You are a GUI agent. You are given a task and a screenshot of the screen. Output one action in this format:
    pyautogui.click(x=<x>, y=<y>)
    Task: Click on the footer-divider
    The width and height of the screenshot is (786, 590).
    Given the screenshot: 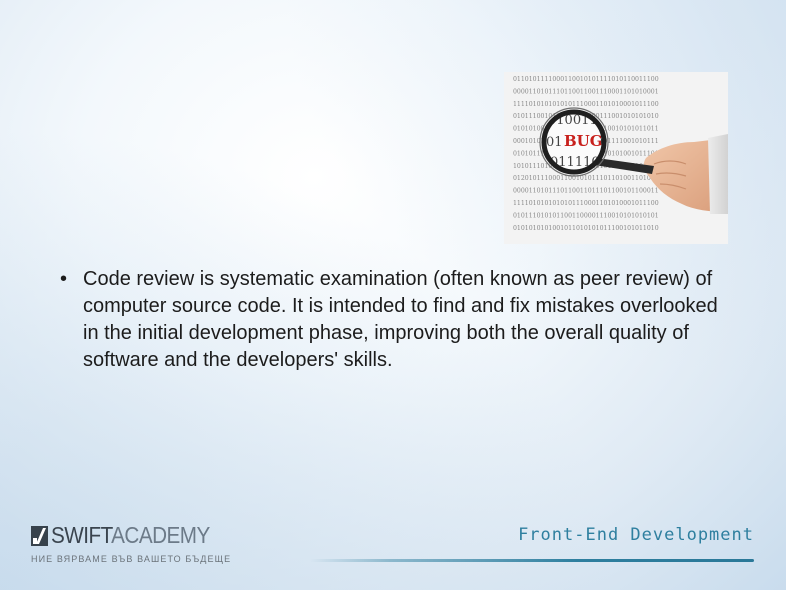 What is the action you would take?
    pyautogui.click(x=532, y=560)
    